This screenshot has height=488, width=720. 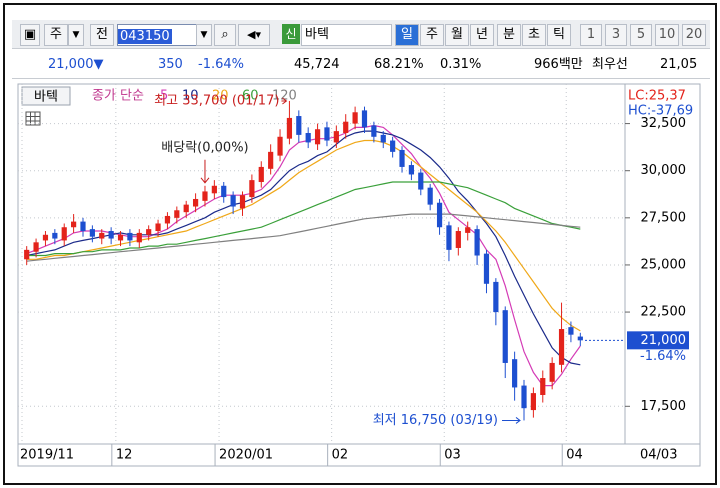 I want to click on name-input: 바텍, so click(x=346, y=35).